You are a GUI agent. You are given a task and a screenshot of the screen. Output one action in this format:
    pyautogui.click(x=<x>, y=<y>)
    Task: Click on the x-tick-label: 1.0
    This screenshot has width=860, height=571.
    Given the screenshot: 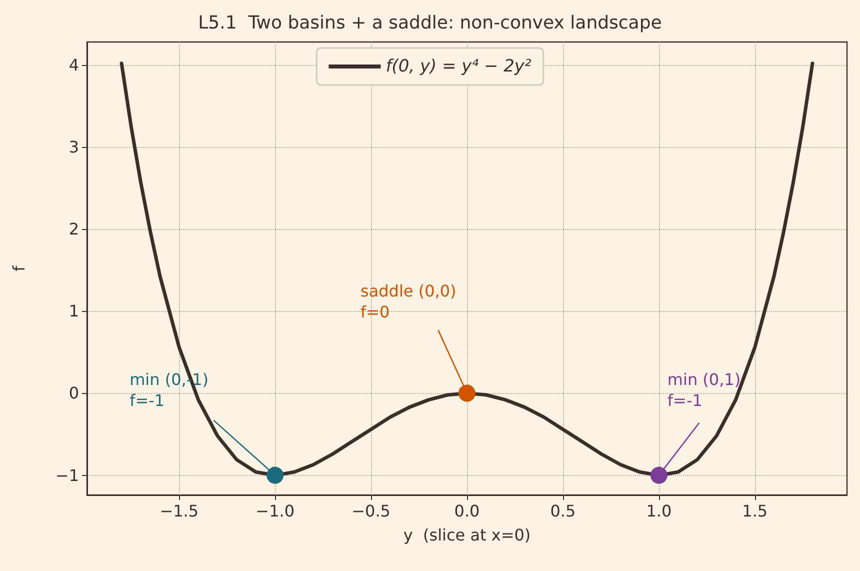 What is the action you would take?
    pyautogui.click(x=659, y=511)
    